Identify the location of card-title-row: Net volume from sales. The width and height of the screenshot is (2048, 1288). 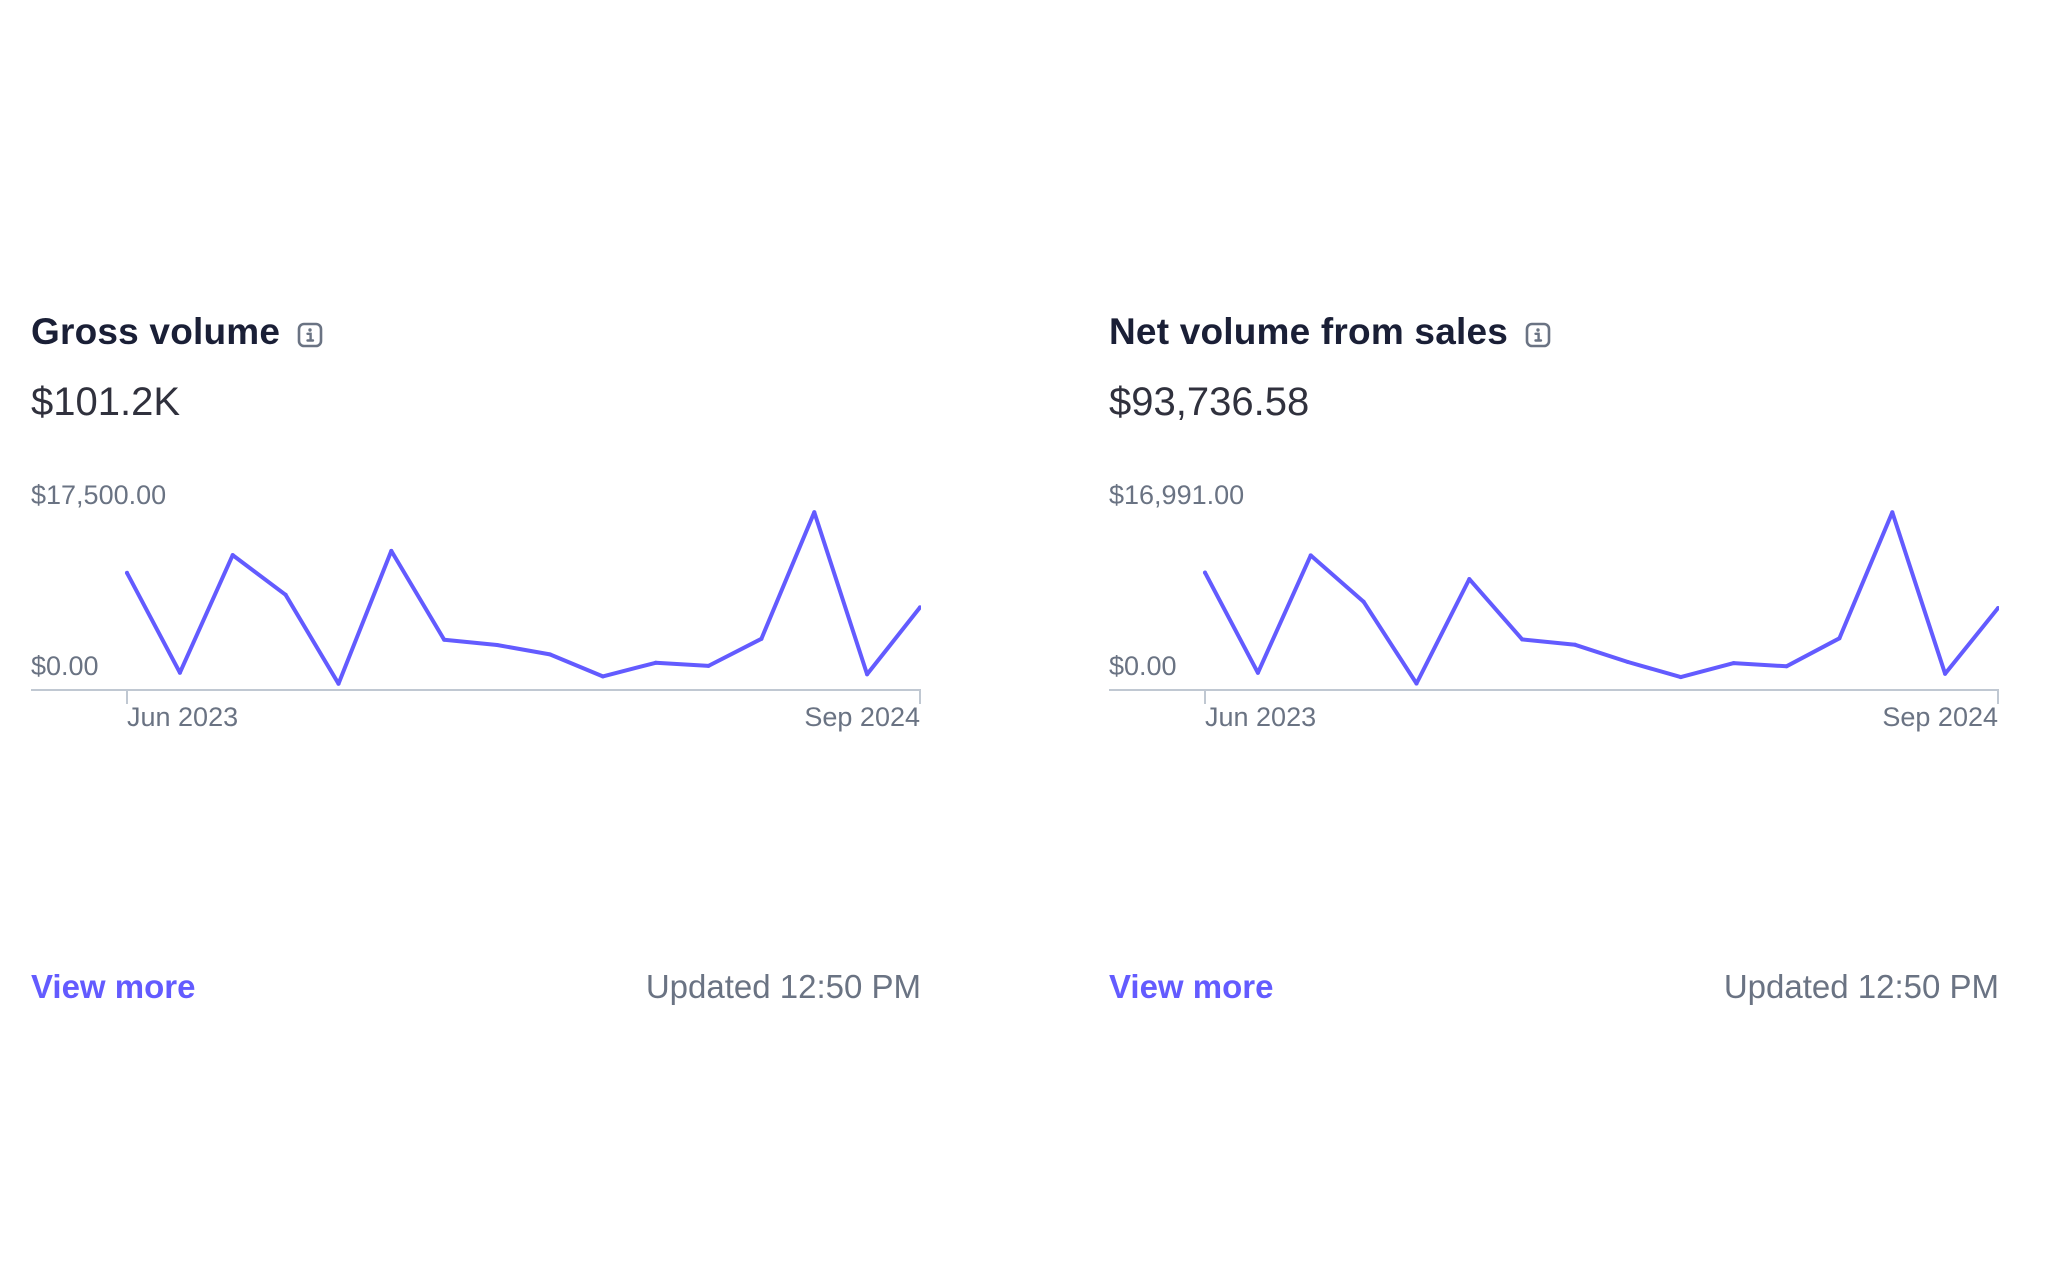
(1330, 332).